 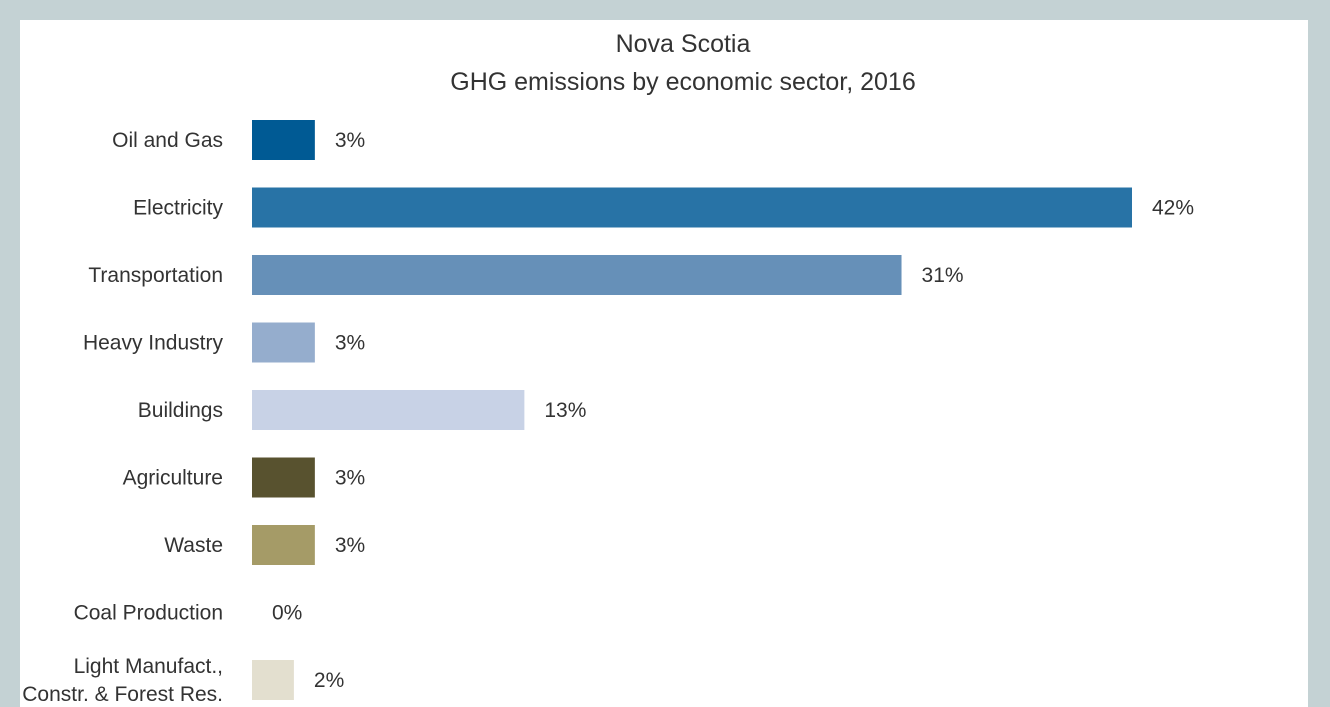 What do you see at coordinates (122, 680) in the screenshot?
I see `category-label: Light Manufact., Constr. & Forest Res.` at bounding box center [122, 680].